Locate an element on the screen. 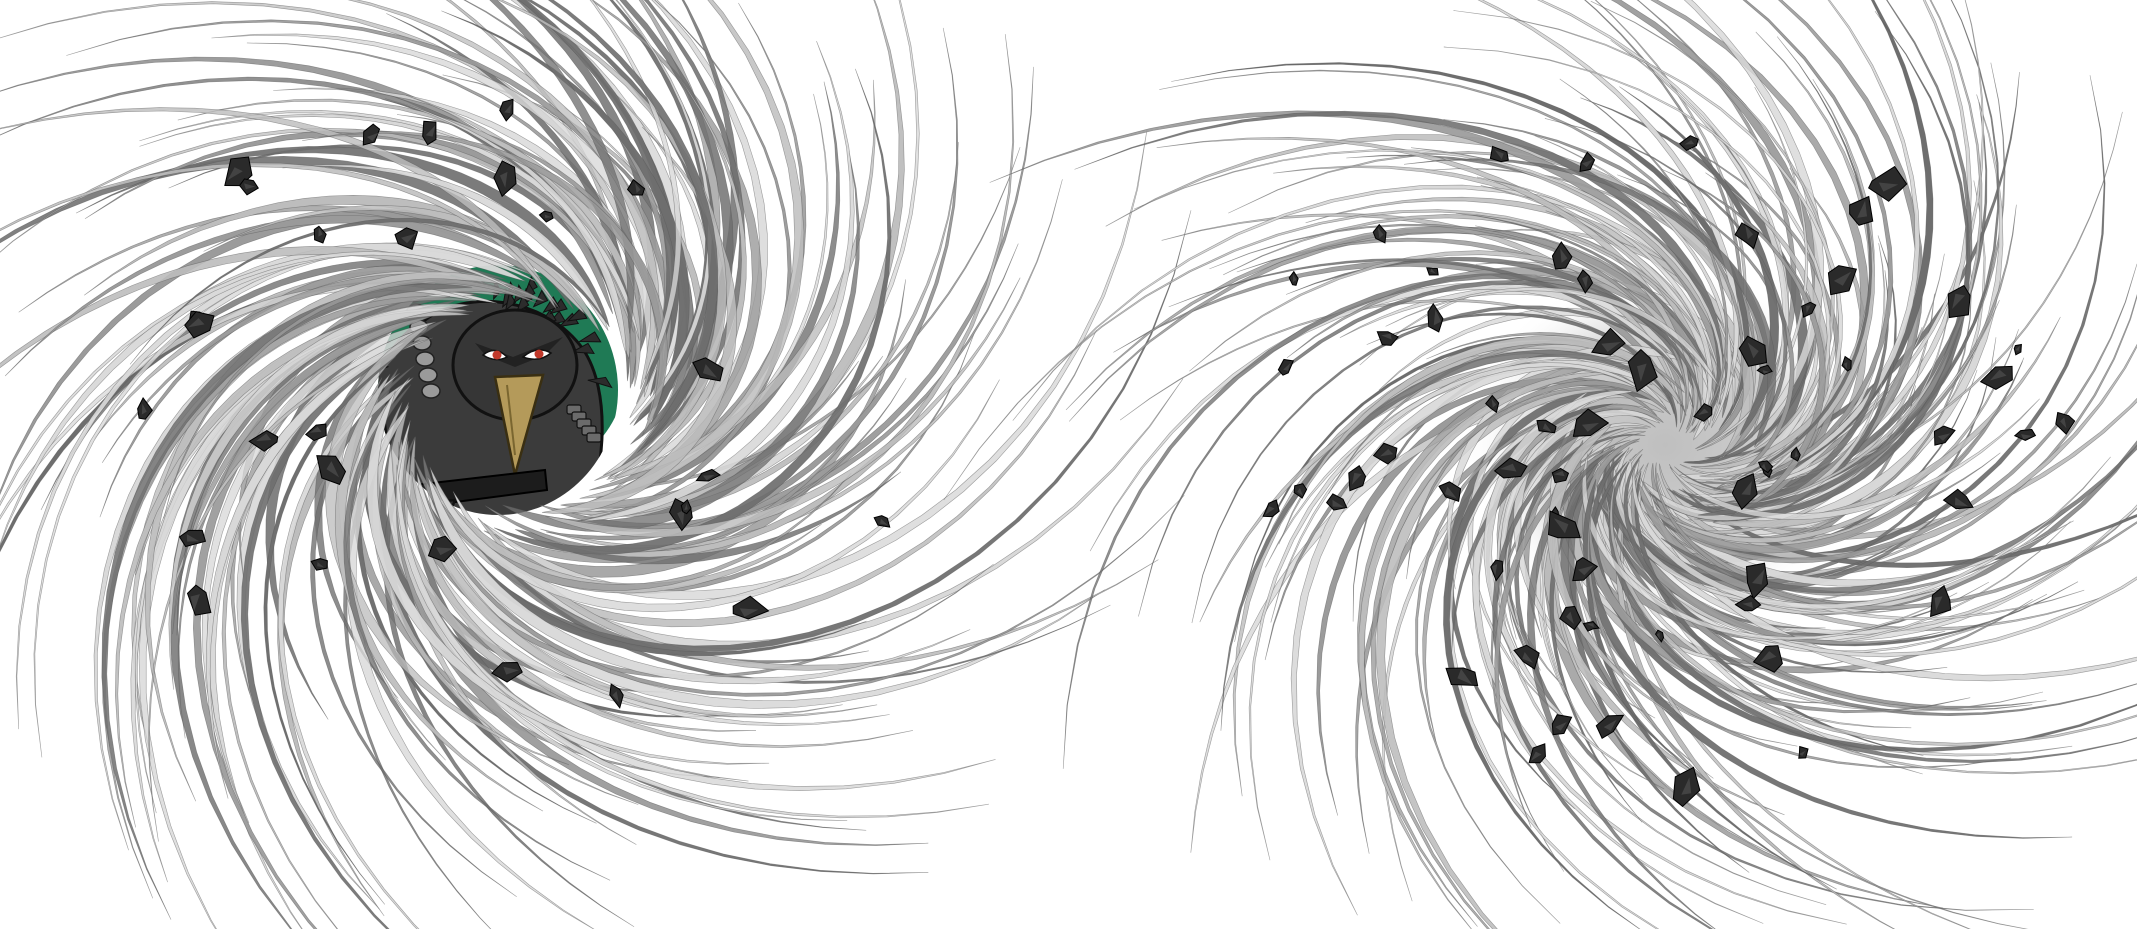 The width and height of the screenshot is (2137, 929). crow-character is located at coordinates (498, 390).